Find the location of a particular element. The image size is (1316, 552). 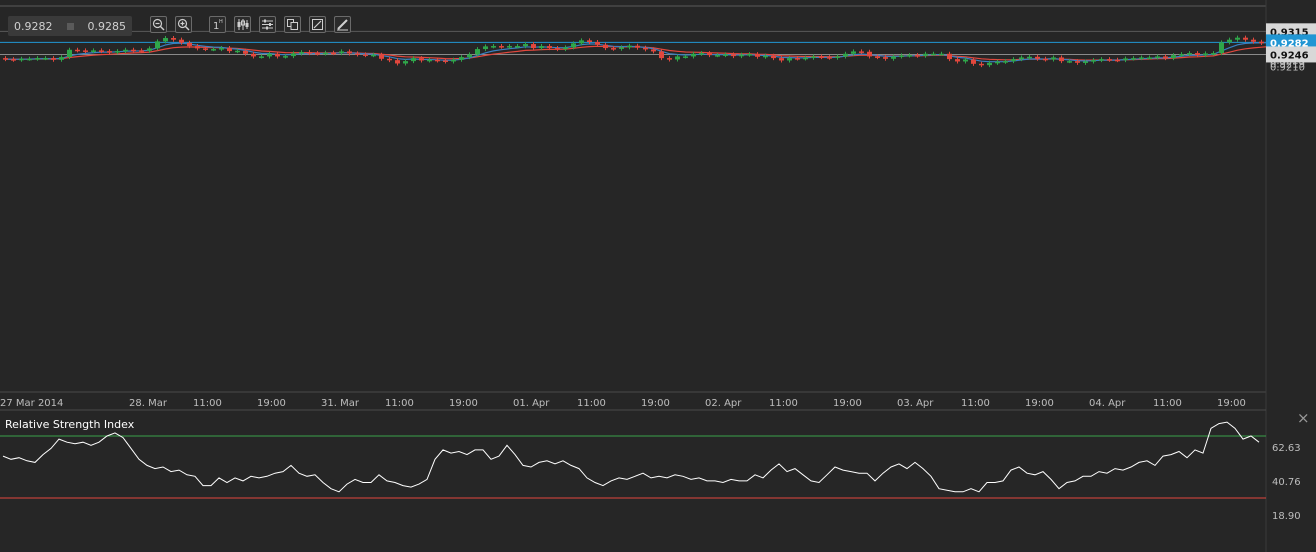

zoom-out-icon is located at coordinates (158, 24).